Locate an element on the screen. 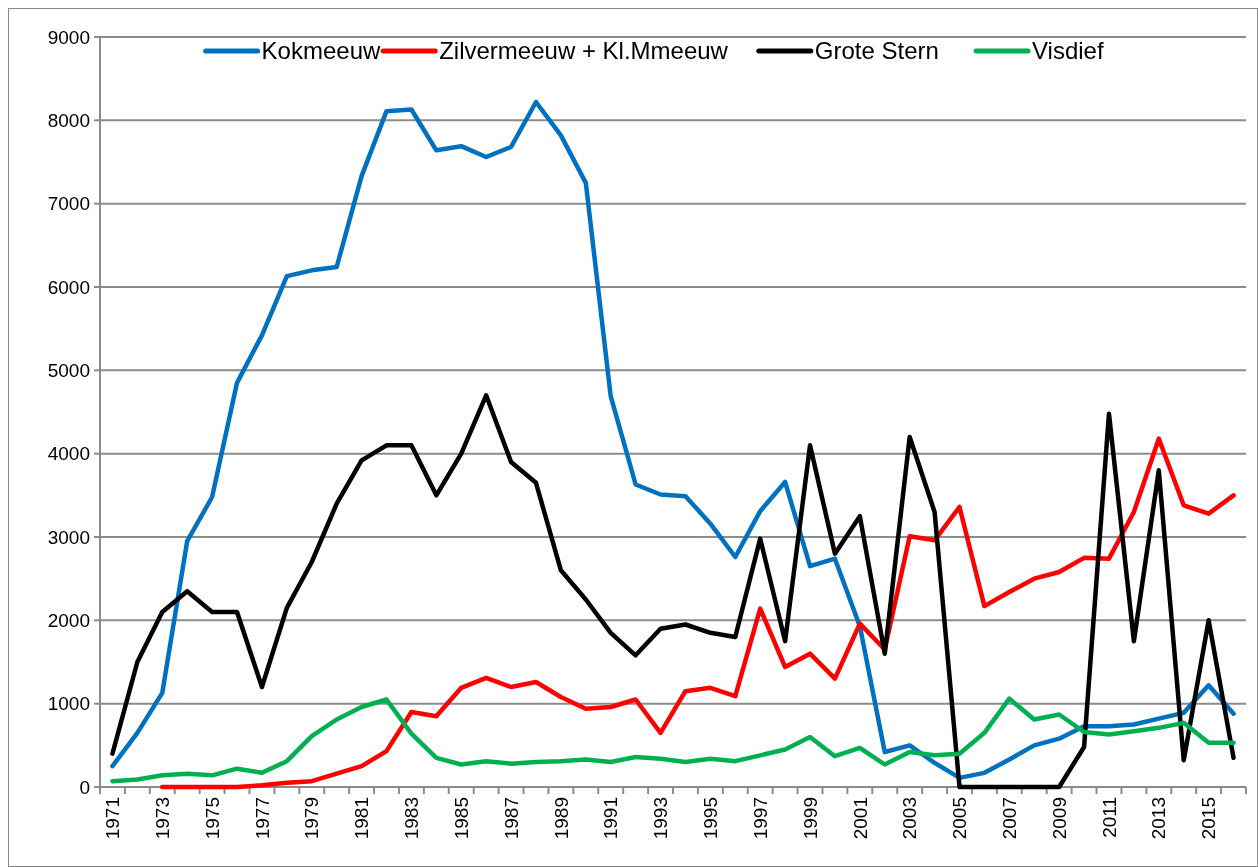 The image size is (1258, 867). x-tick-label: 1975 is located at coordinates (212, 818).